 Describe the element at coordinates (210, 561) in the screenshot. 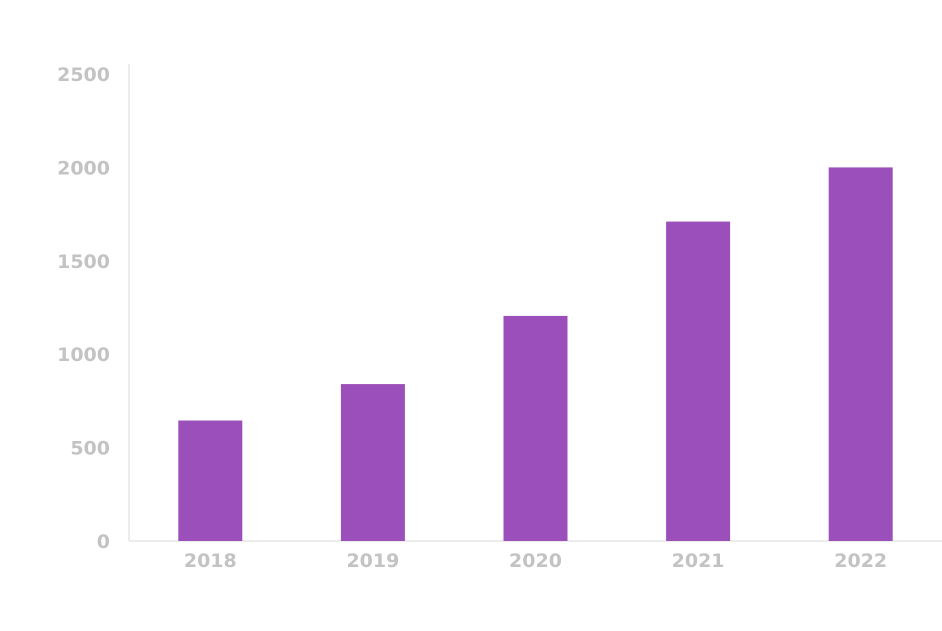

I see `x-tick-label: 2018` at that location.